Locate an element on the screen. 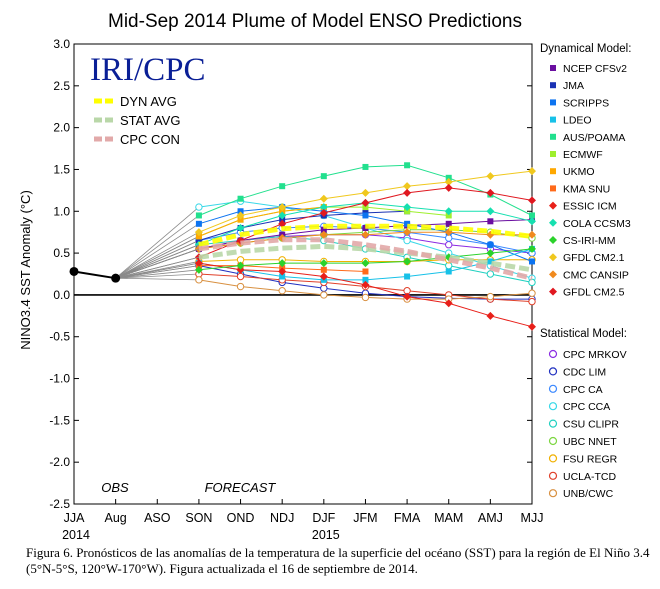  dyn-legend-item: SCRIPPS is located at coordinates (579, 103).